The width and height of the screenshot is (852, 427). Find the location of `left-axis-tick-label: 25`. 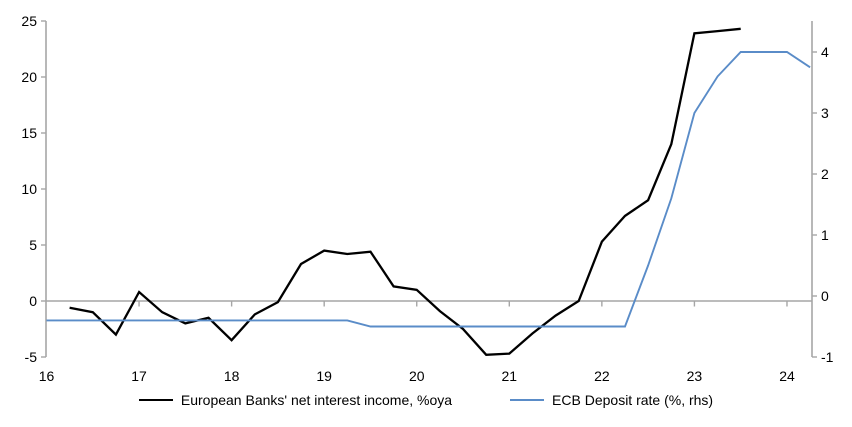

left-axis-tick-label: 25 is located at coordinates (29, 21).